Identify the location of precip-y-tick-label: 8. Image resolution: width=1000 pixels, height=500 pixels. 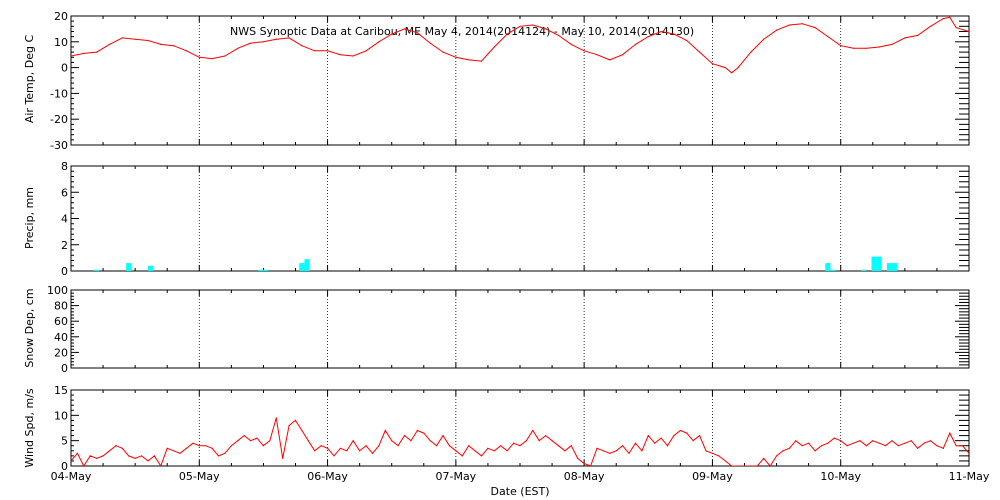
(64, 166).